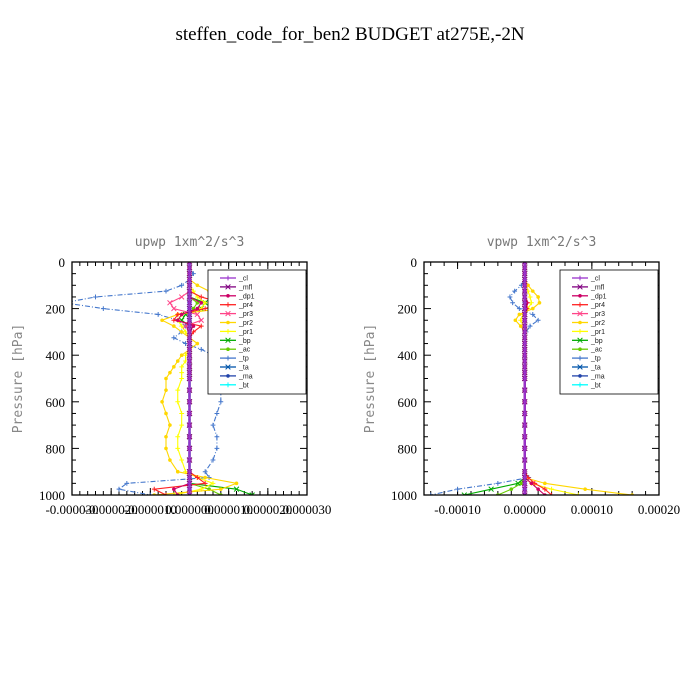 Image resolution: width=700 pixels, height=700 pixels. Describe the element at coordinates (586, 359) in the screenshot. I see `legend-entry-tp: _tp` at that location.